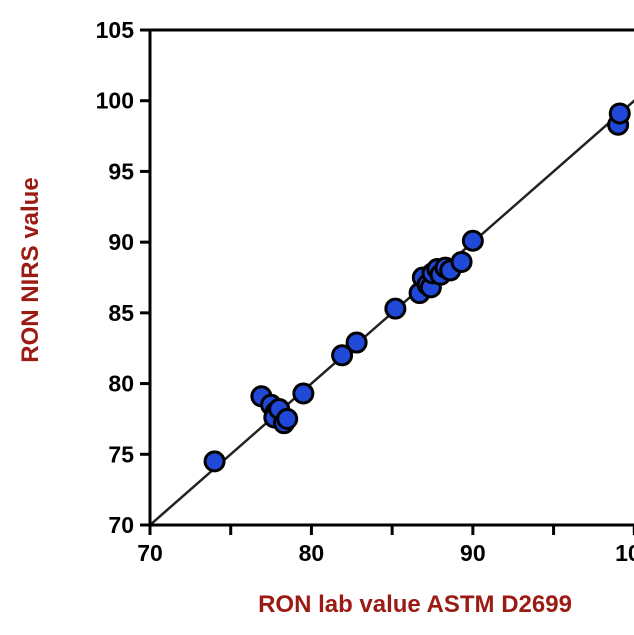 This screenshot has height=635, width=634. I want to click on x-tick-label: 100, so click(624, 553).